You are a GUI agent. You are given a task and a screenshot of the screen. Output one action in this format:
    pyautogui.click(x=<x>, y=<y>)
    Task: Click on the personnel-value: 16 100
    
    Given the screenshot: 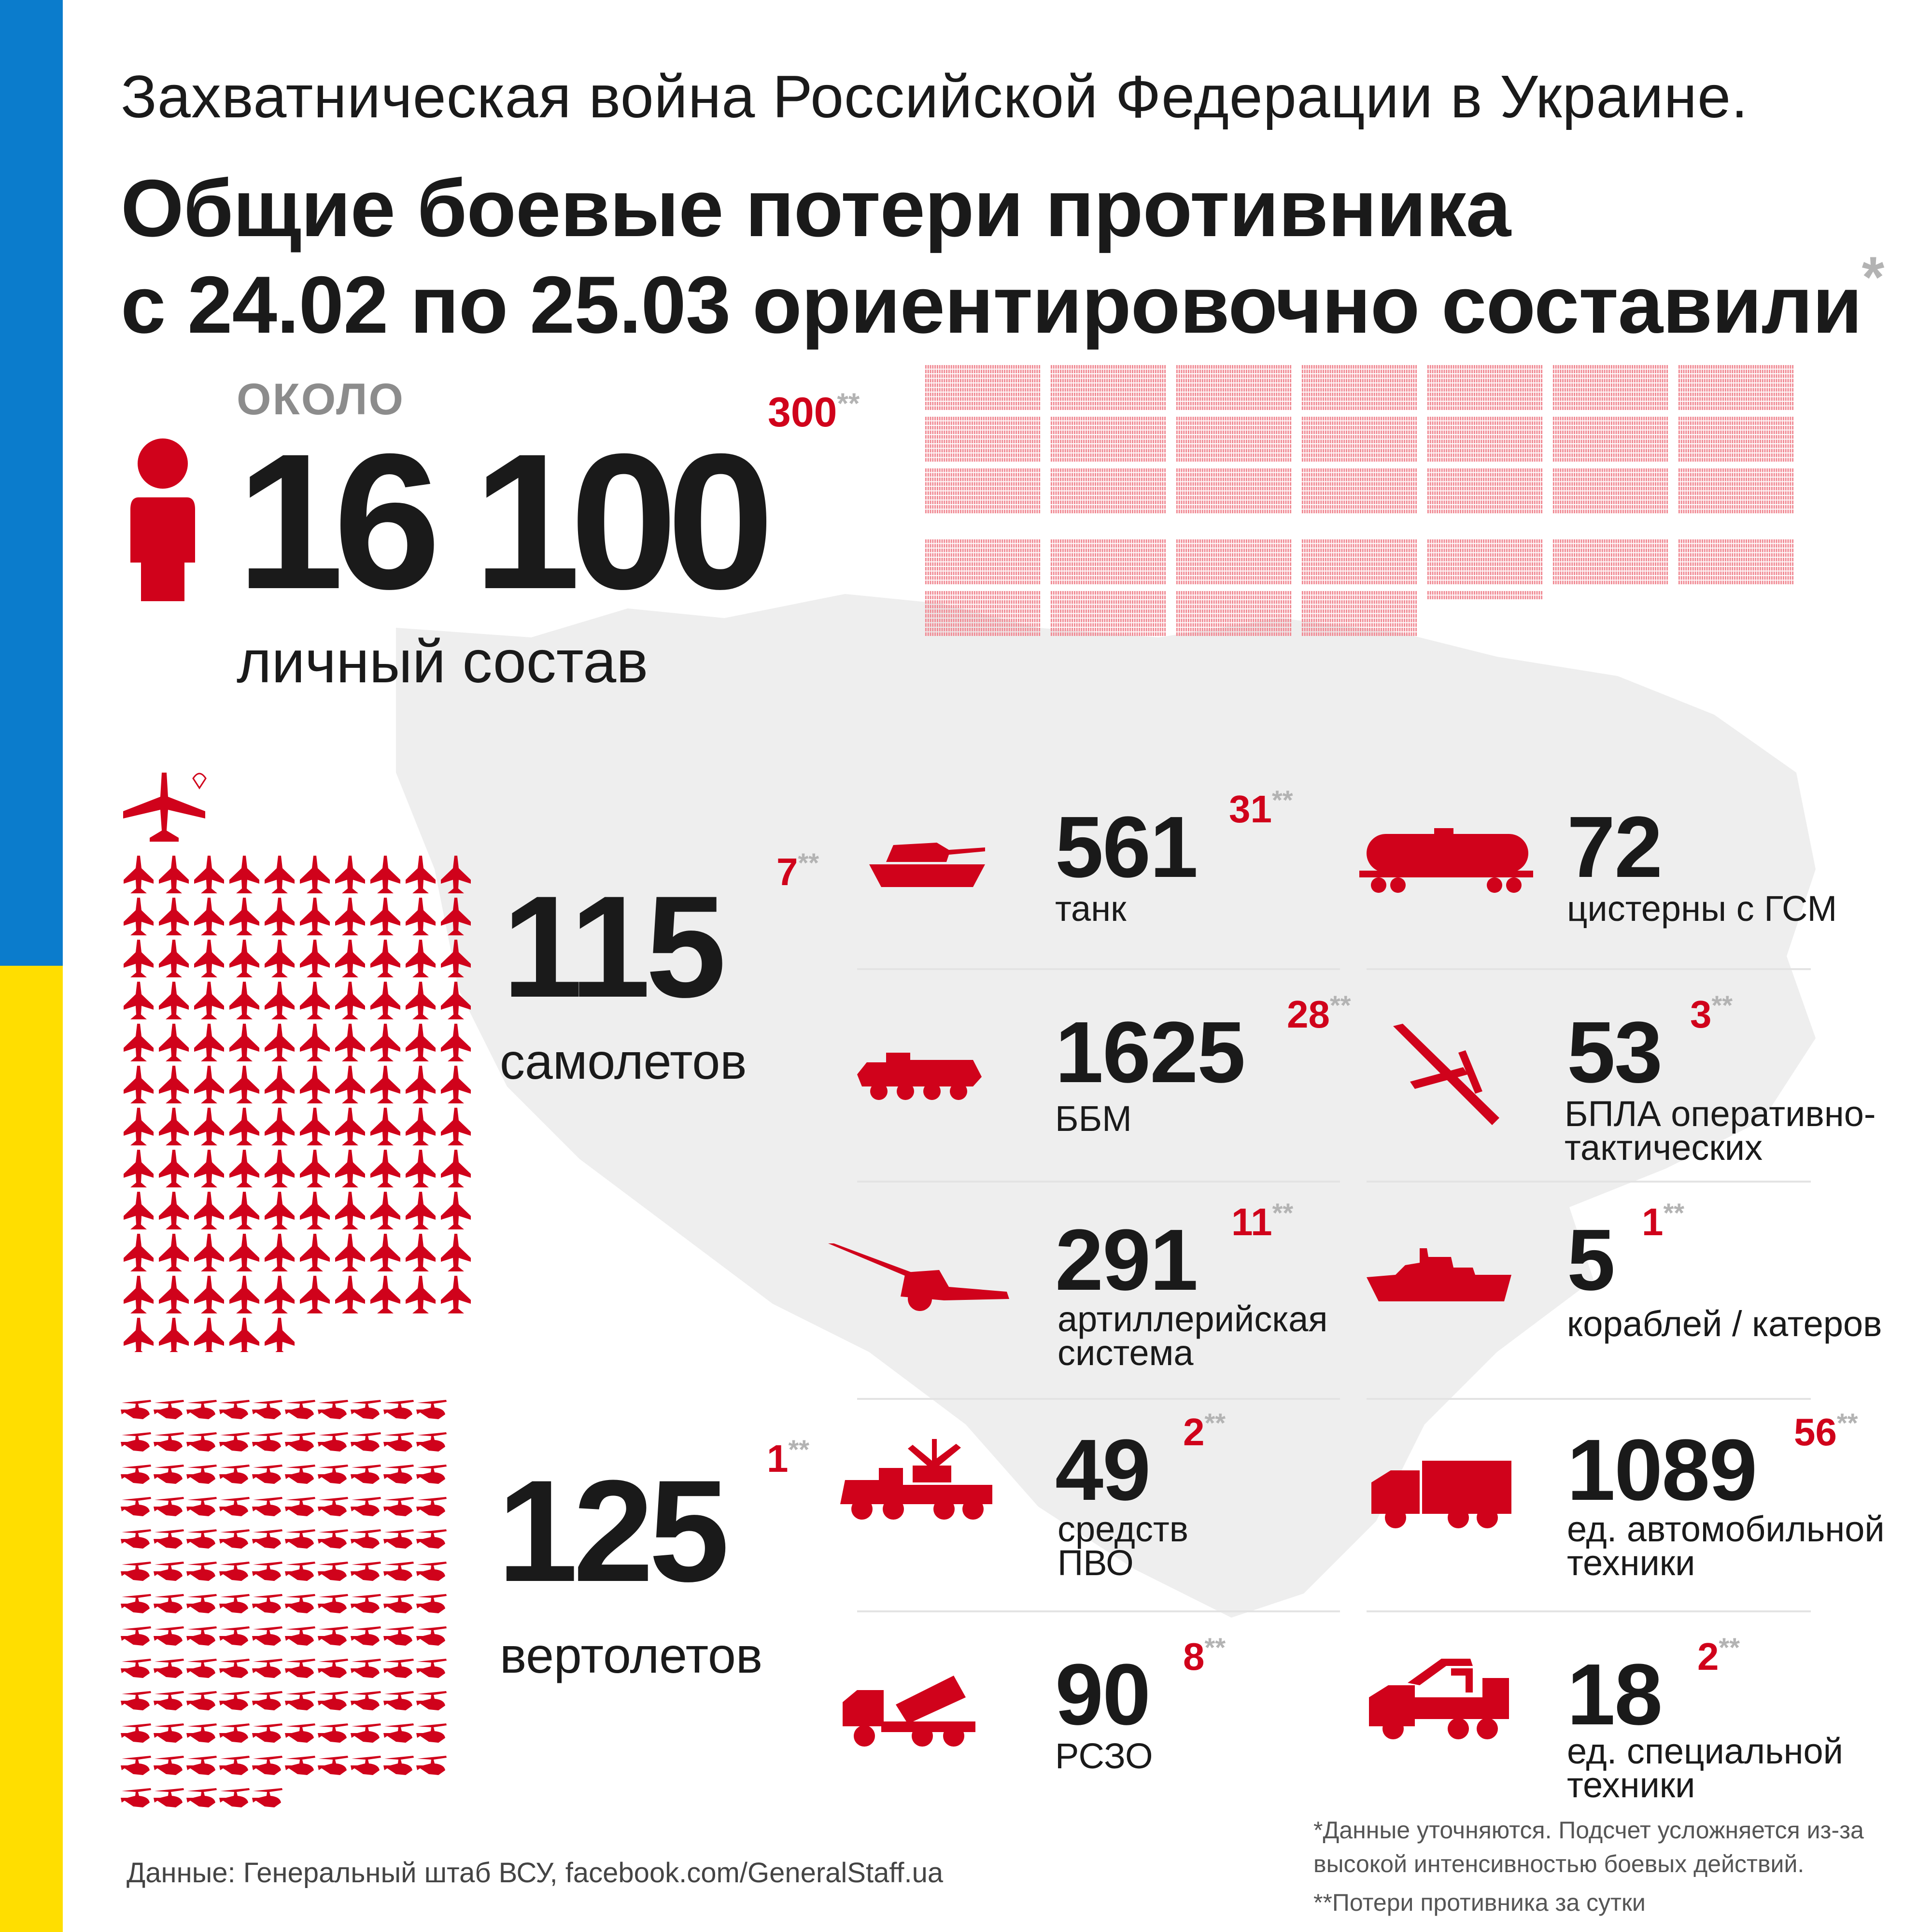 What is the action you would take?
    pyautogui.click(x=505, y=521)
    